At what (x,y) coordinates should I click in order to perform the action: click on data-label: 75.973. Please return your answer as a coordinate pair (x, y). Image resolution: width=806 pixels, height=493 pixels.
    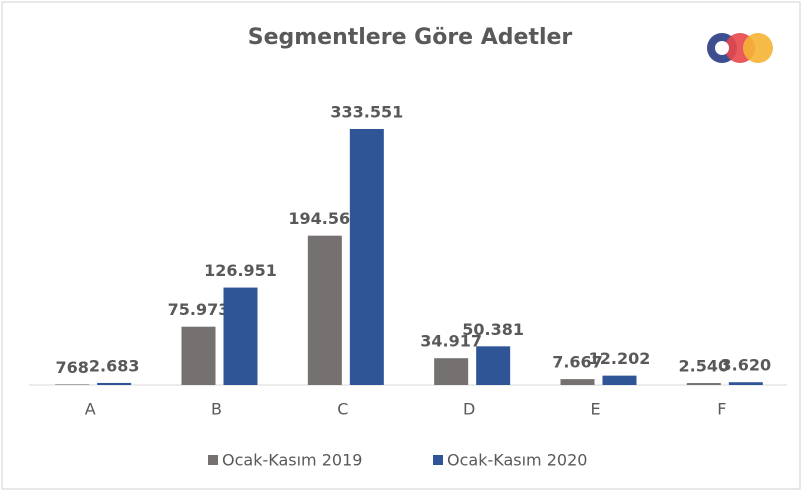
    Looking at the image, I should click on (199, 309).